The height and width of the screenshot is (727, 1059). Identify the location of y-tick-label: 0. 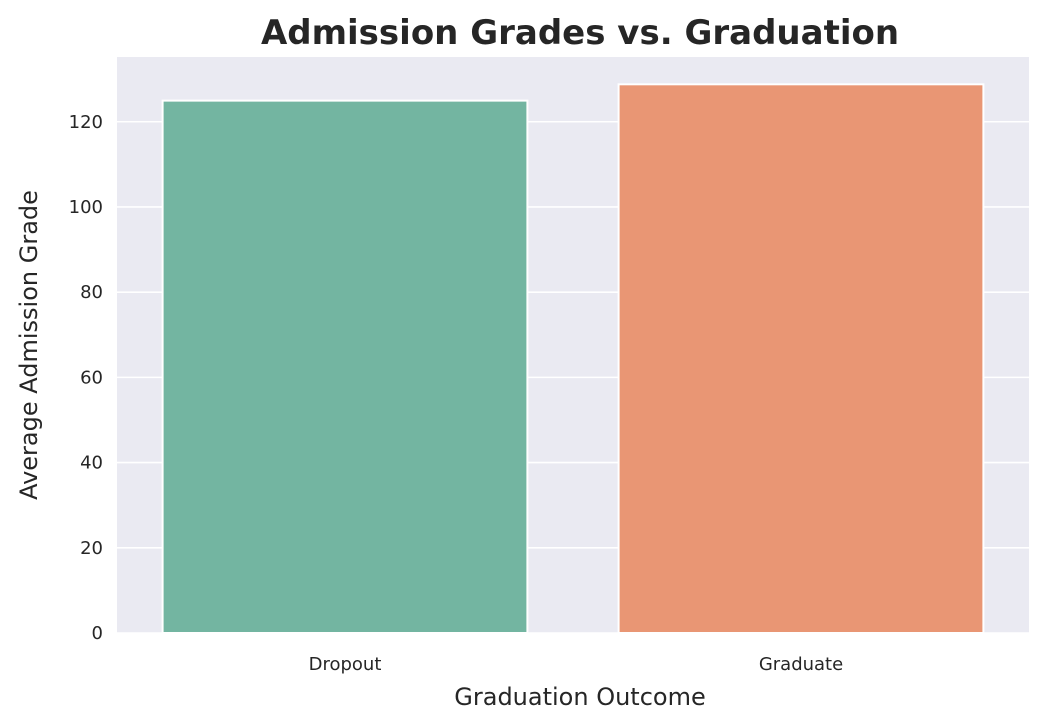
(97, 633).